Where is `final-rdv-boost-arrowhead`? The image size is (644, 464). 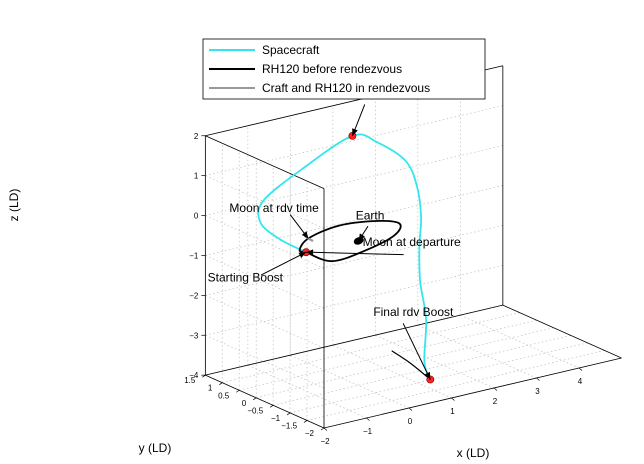 final-rdv-boost-arrowhead is located at coordinates (427, 375).